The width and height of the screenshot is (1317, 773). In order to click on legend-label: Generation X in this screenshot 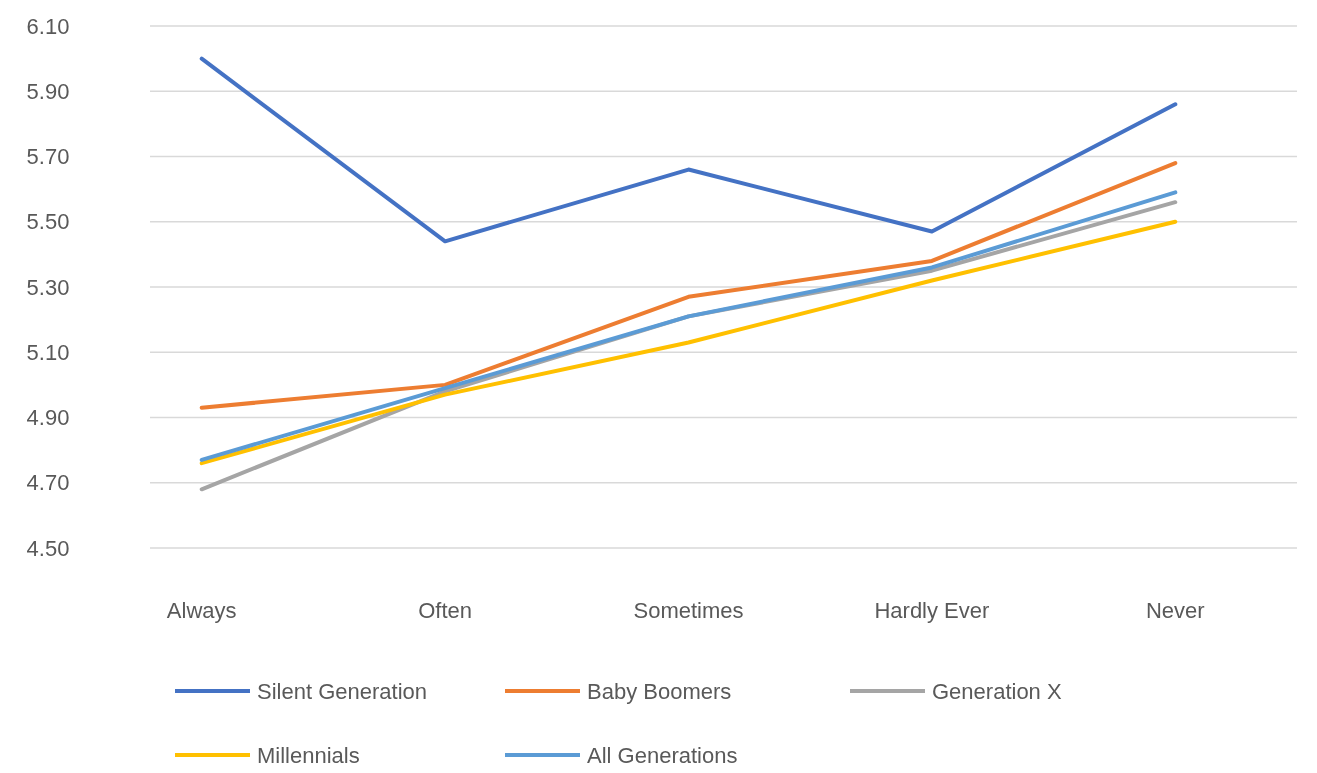, I will do `click(997, 691)`.